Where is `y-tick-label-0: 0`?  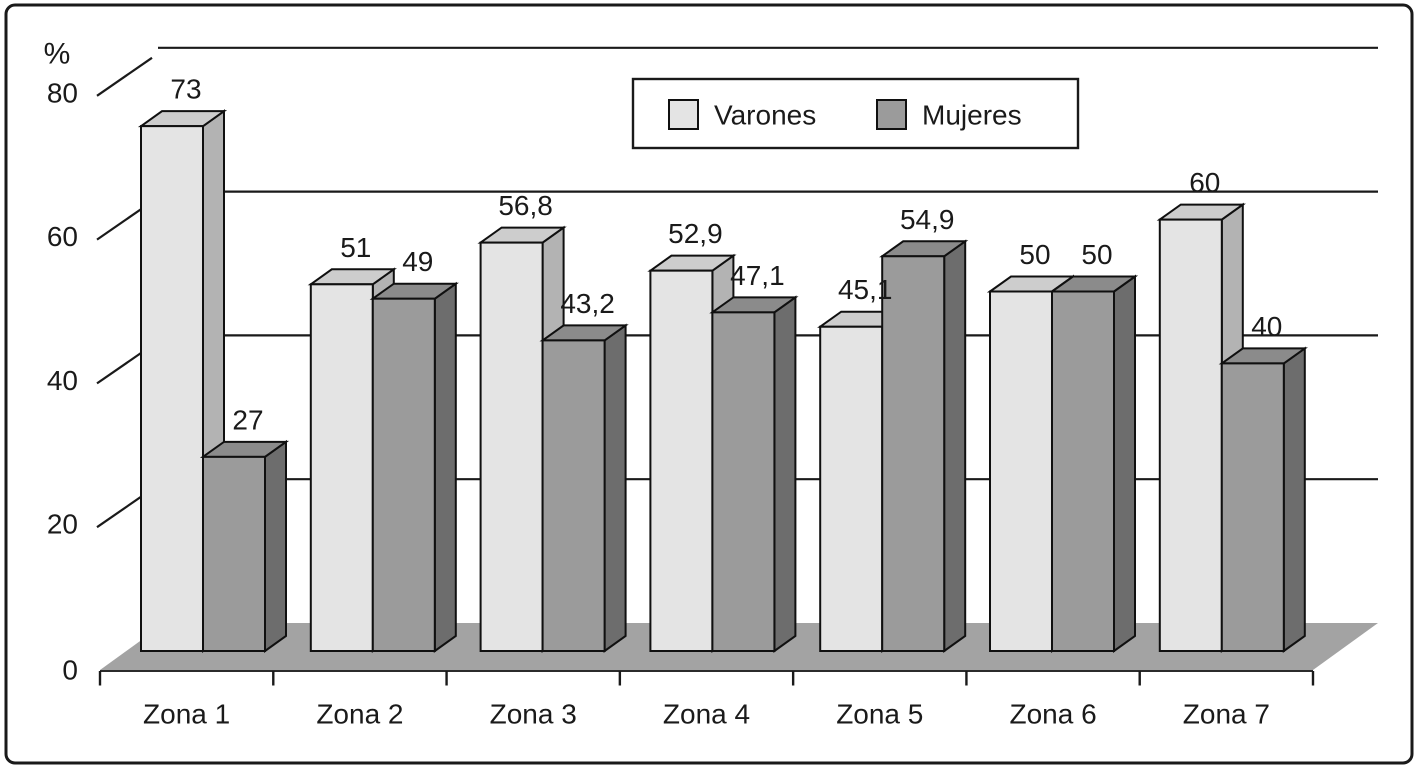 y-tick-label-0: 0 is located at coordinates (70, 670).